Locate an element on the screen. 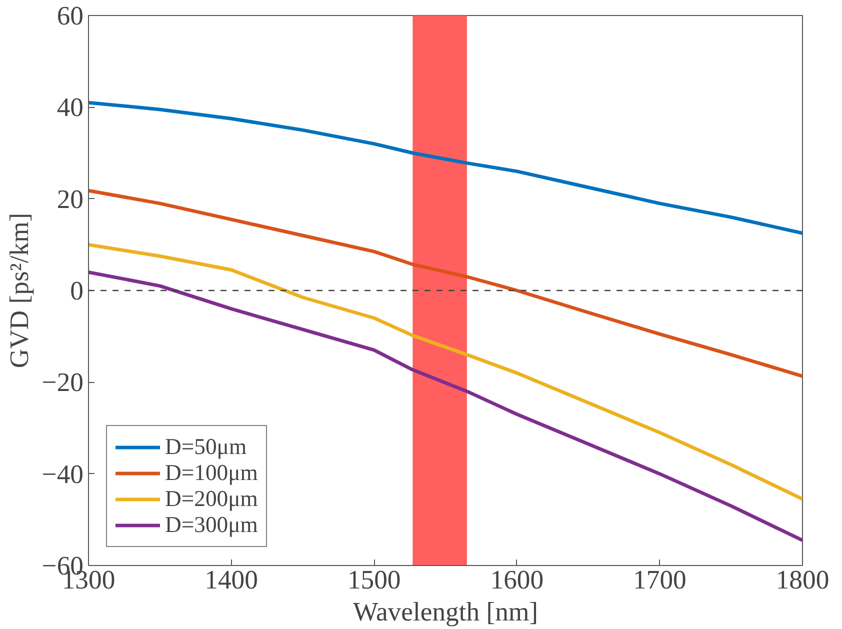 Image resolution: width=842 pixels, height=629 pixels. x-tick-label: 1800 is located at coordinates (803, 579).